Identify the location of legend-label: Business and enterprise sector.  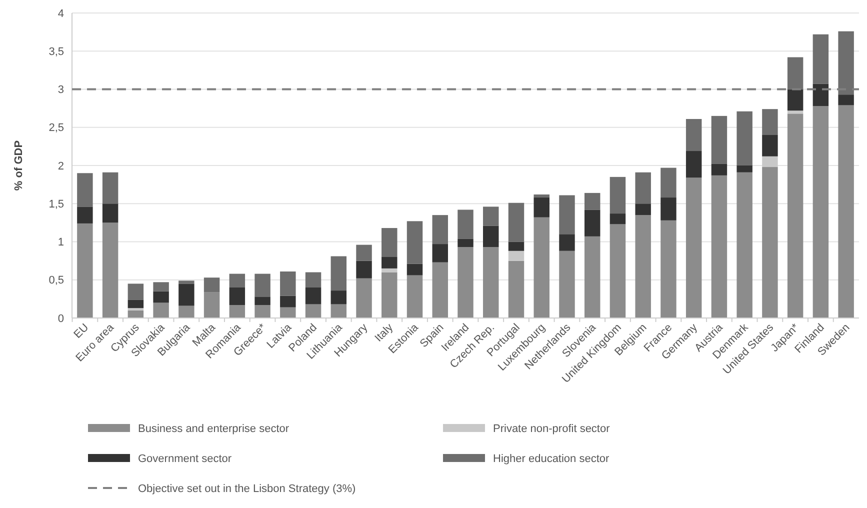
(214, 428).